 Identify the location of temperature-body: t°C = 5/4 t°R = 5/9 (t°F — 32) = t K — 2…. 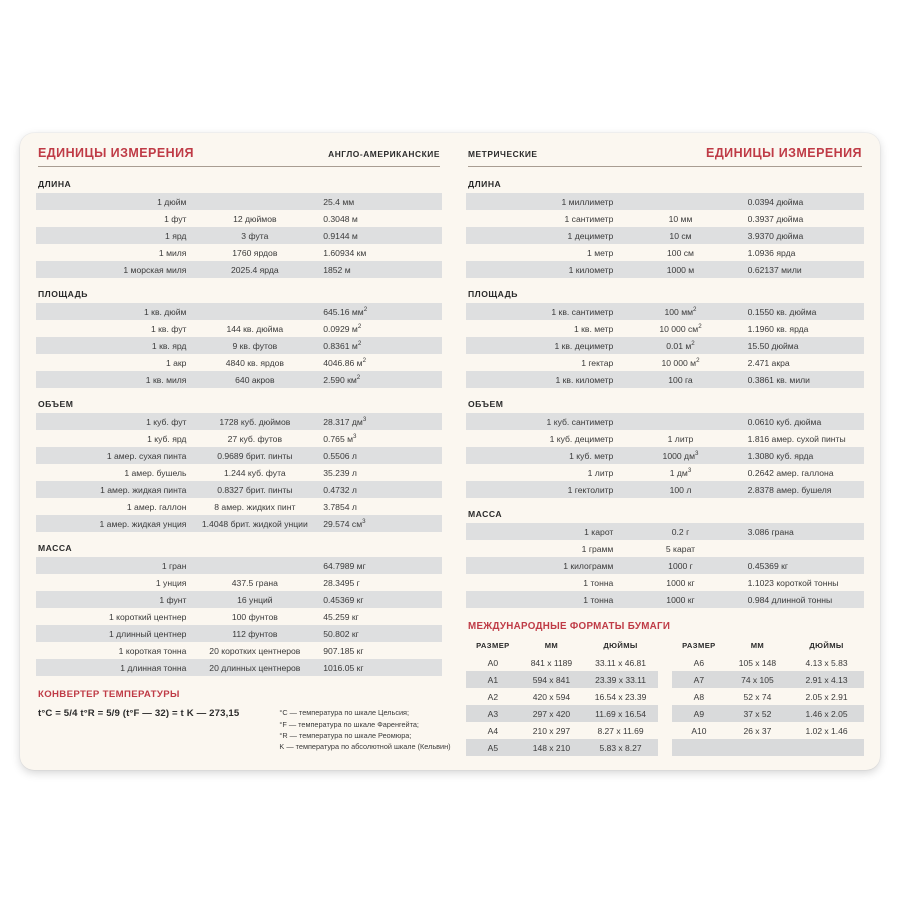
(244, 729).